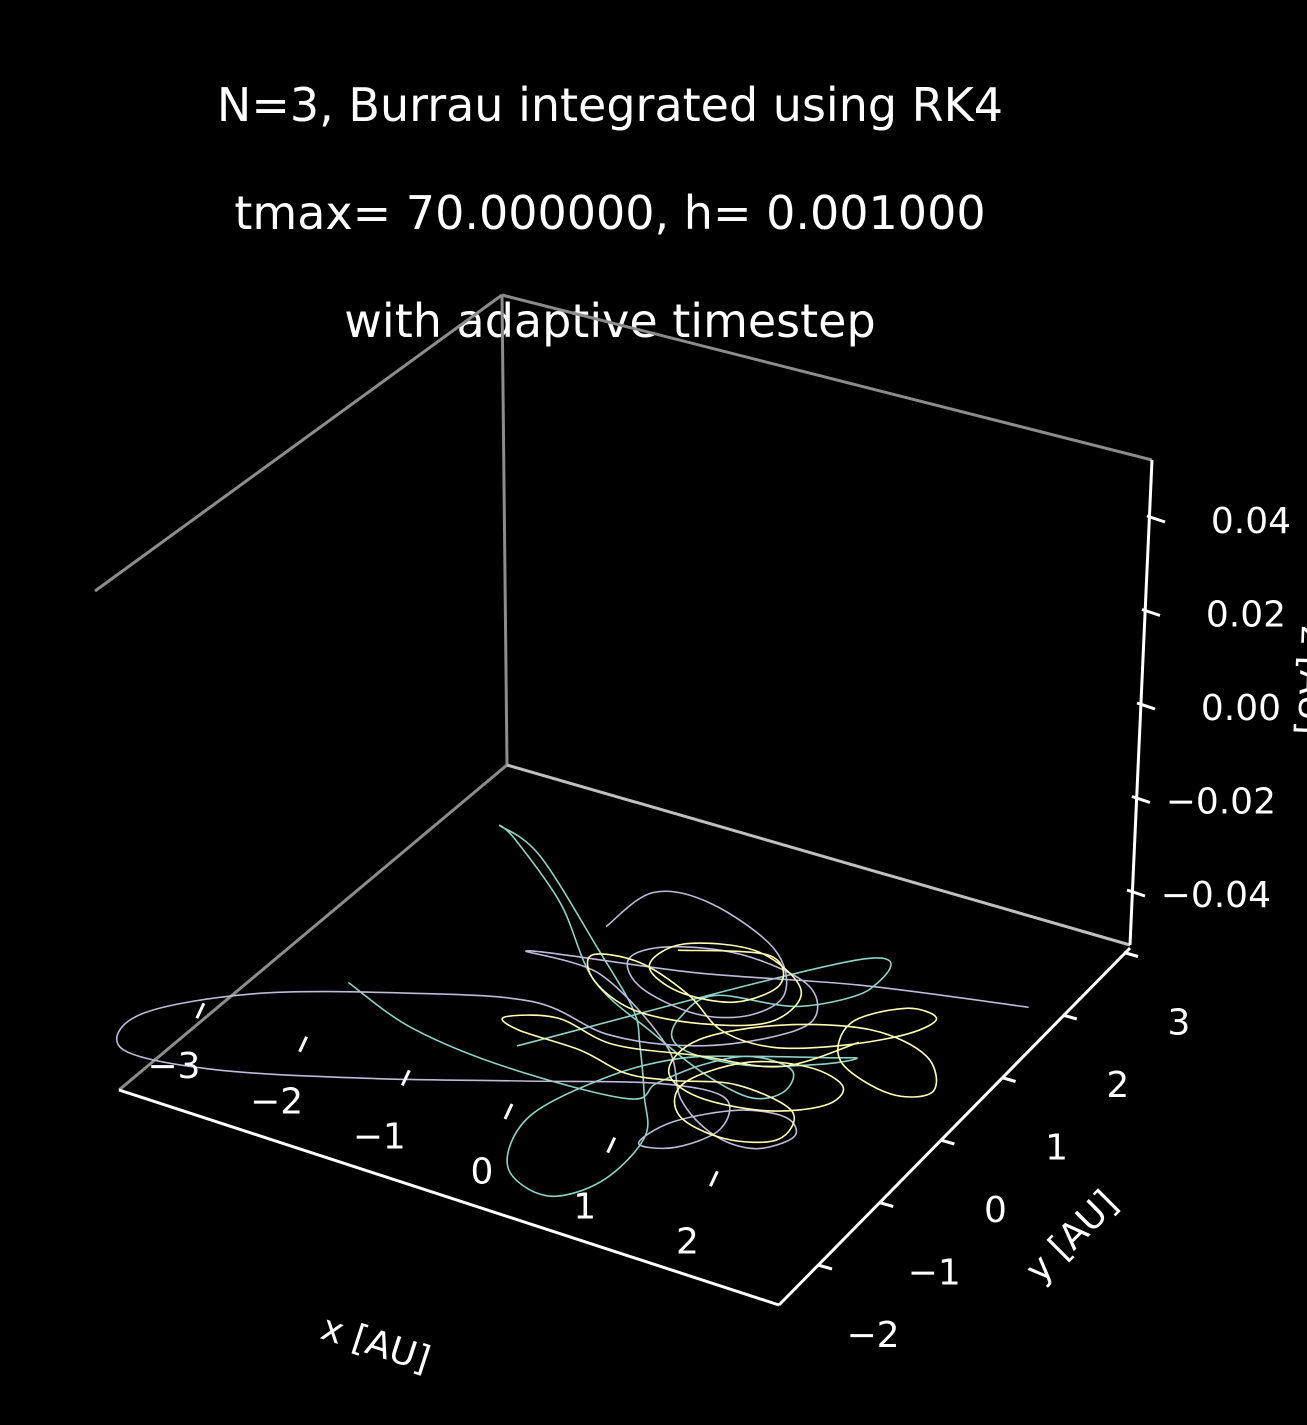  I want to click on x-tick-label: 1, so click(584, 1207).